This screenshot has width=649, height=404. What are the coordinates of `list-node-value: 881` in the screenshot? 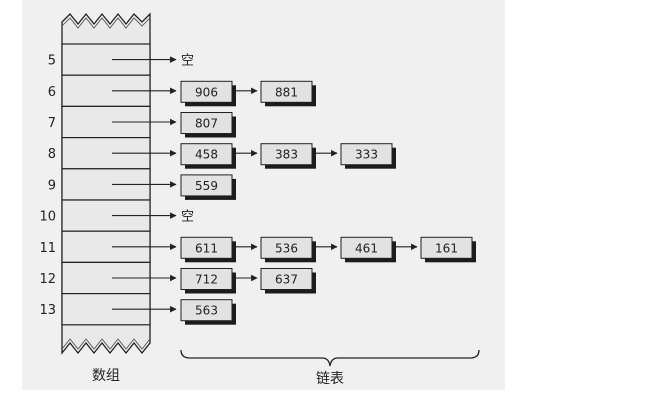 It's located at (286, 92).